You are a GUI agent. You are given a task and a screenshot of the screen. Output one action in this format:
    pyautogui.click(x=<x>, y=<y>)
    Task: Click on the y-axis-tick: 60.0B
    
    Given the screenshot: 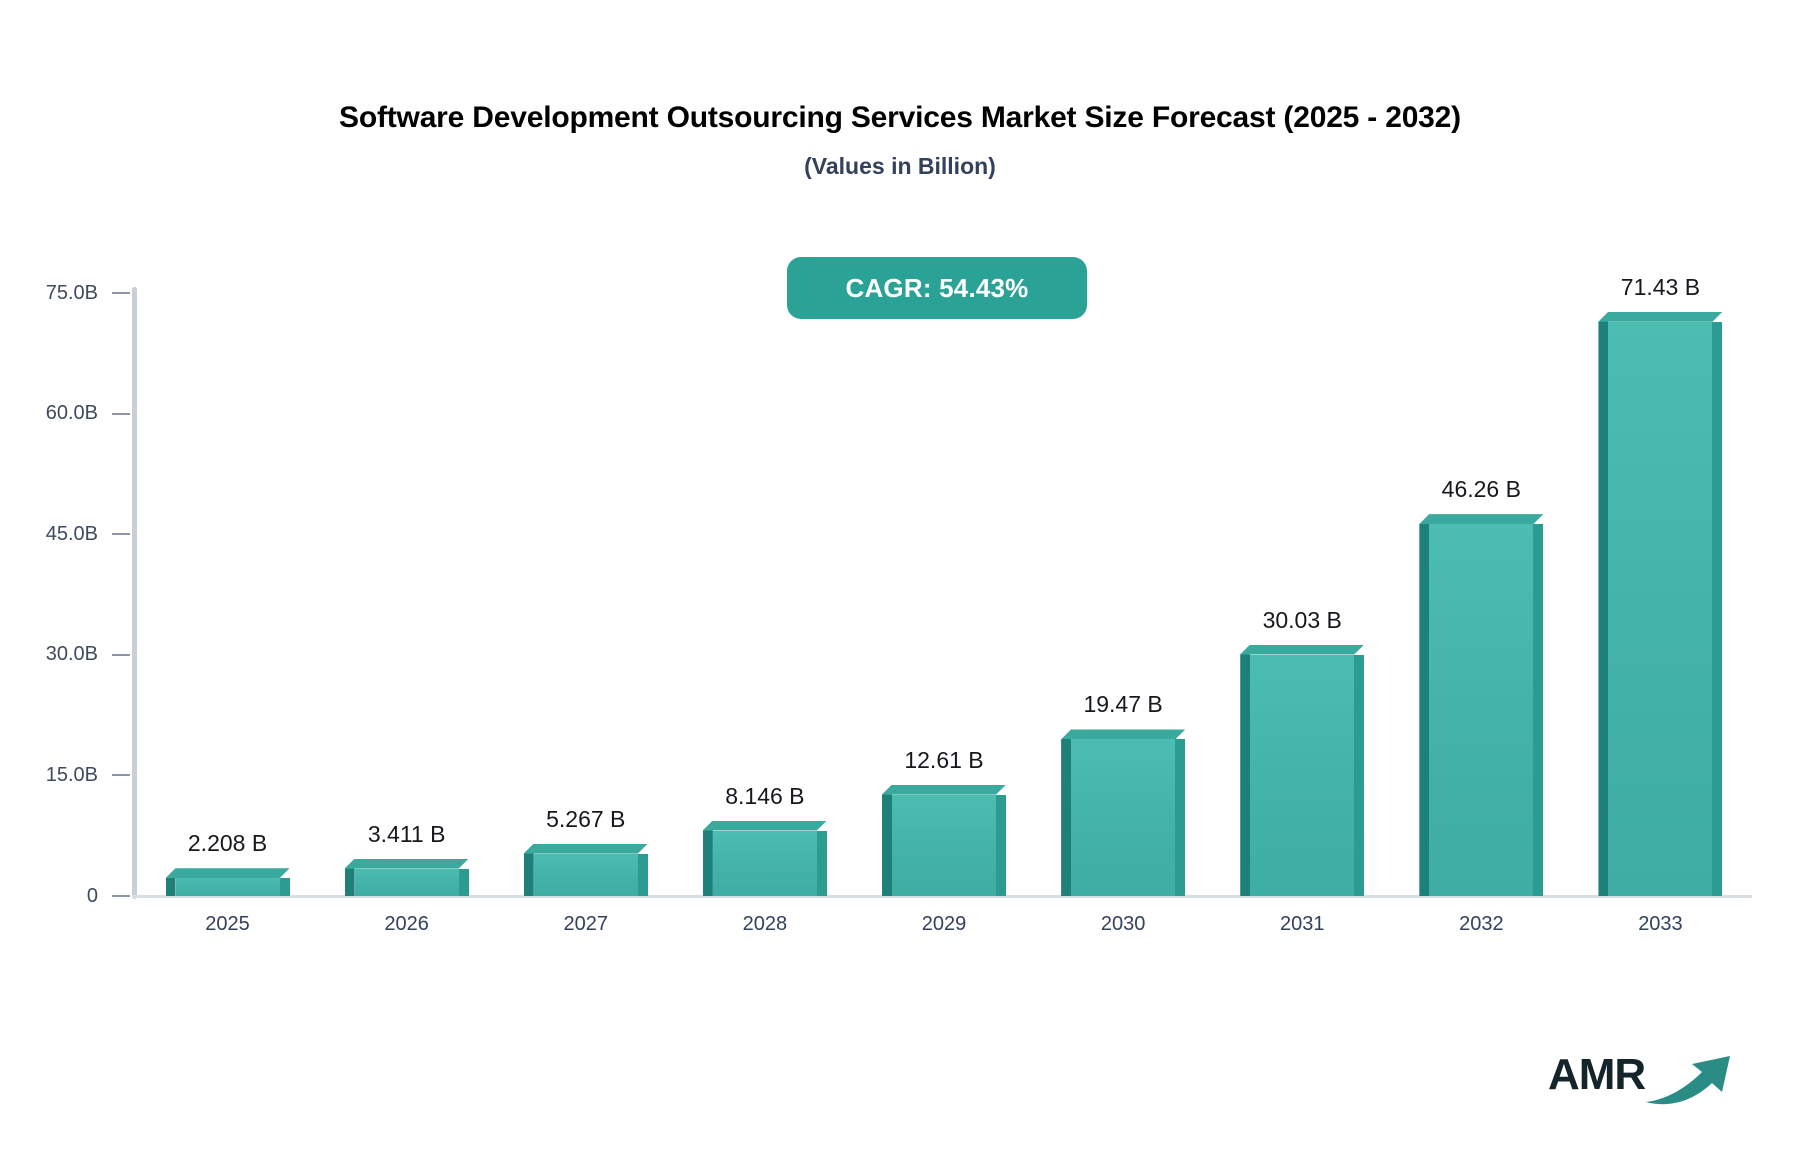 What is the action you would take?
    pyautogui.click(x=69, y=414)
    